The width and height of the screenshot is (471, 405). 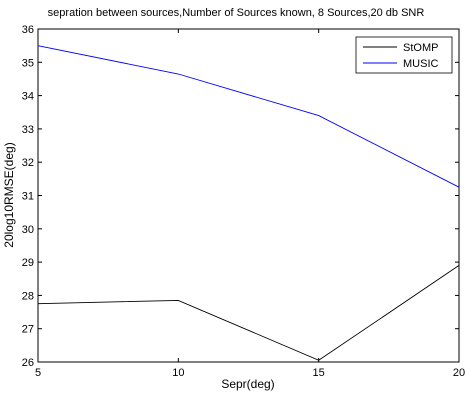 What do you see at coordinates (28, 363) in the screenshot?
I see `y-tick-label: 26` at bounding box center [28, 363].